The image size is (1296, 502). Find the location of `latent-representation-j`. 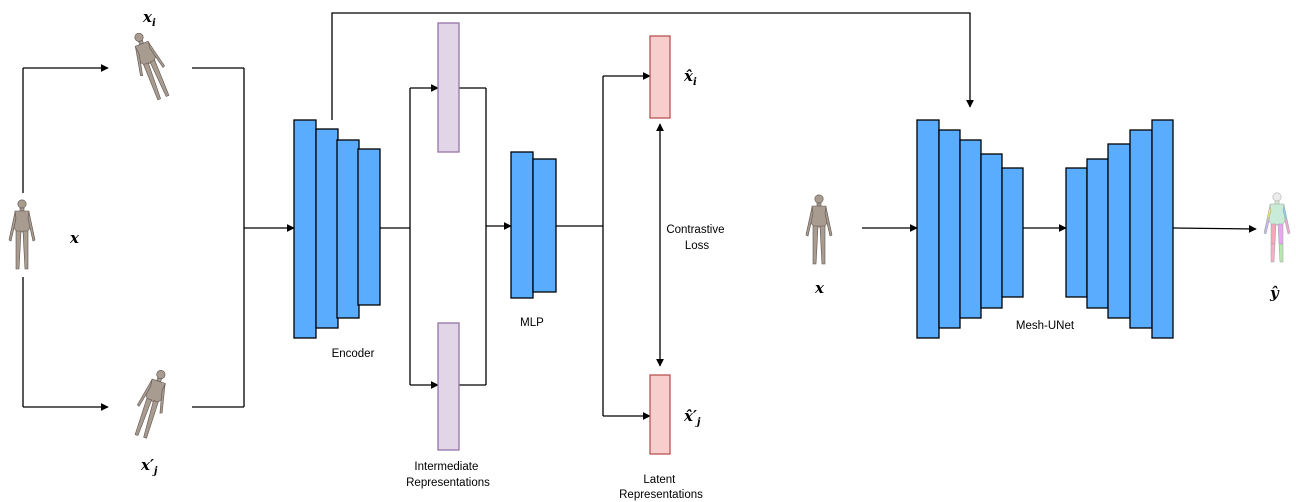

latent-representation-j is located at coordinates (660, 414).